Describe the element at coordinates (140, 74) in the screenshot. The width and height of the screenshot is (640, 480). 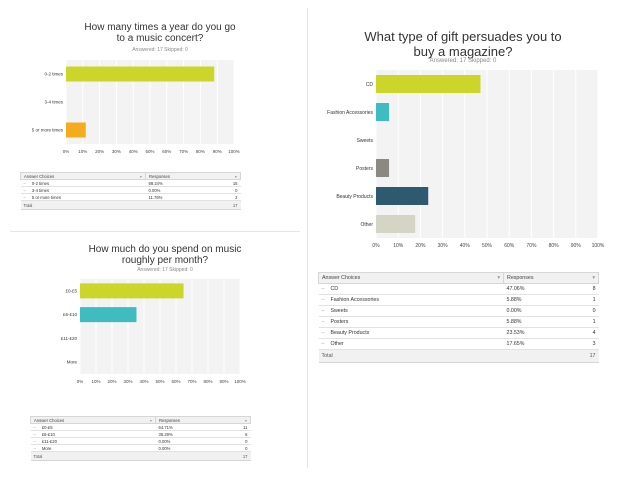
I see `bar-0-2-times` at that location.